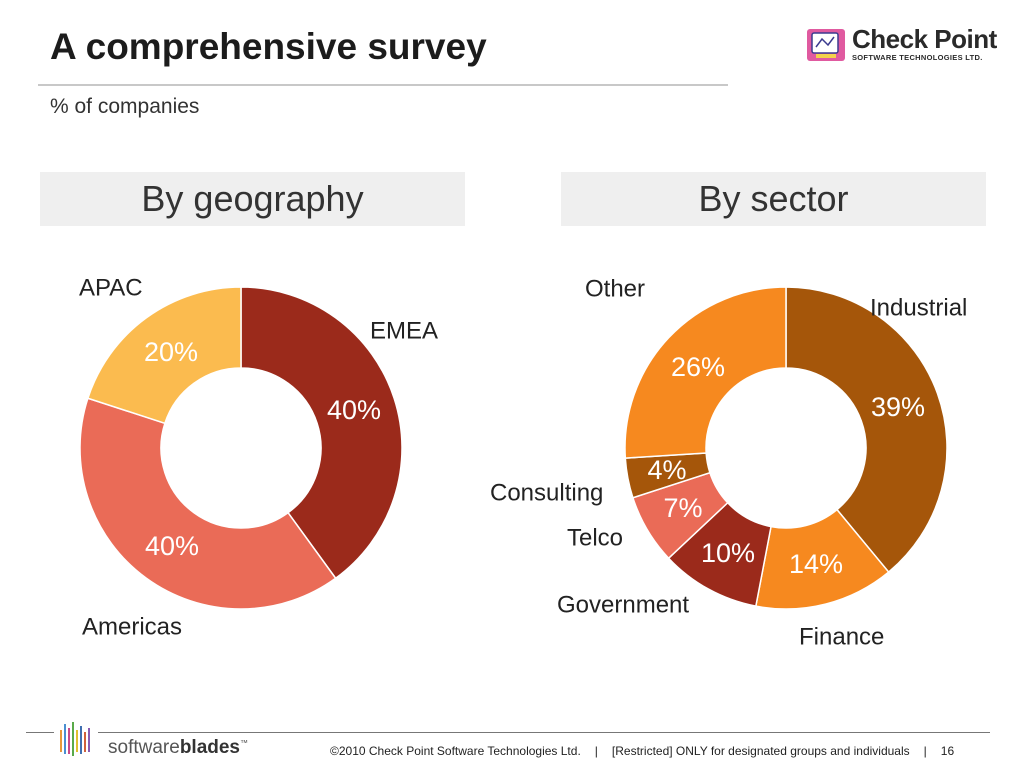  What do you see at coordinates (268, 46) in the screenshot?
I see `slide-title: A comprehensive survey` at bounding box center [268, 46].